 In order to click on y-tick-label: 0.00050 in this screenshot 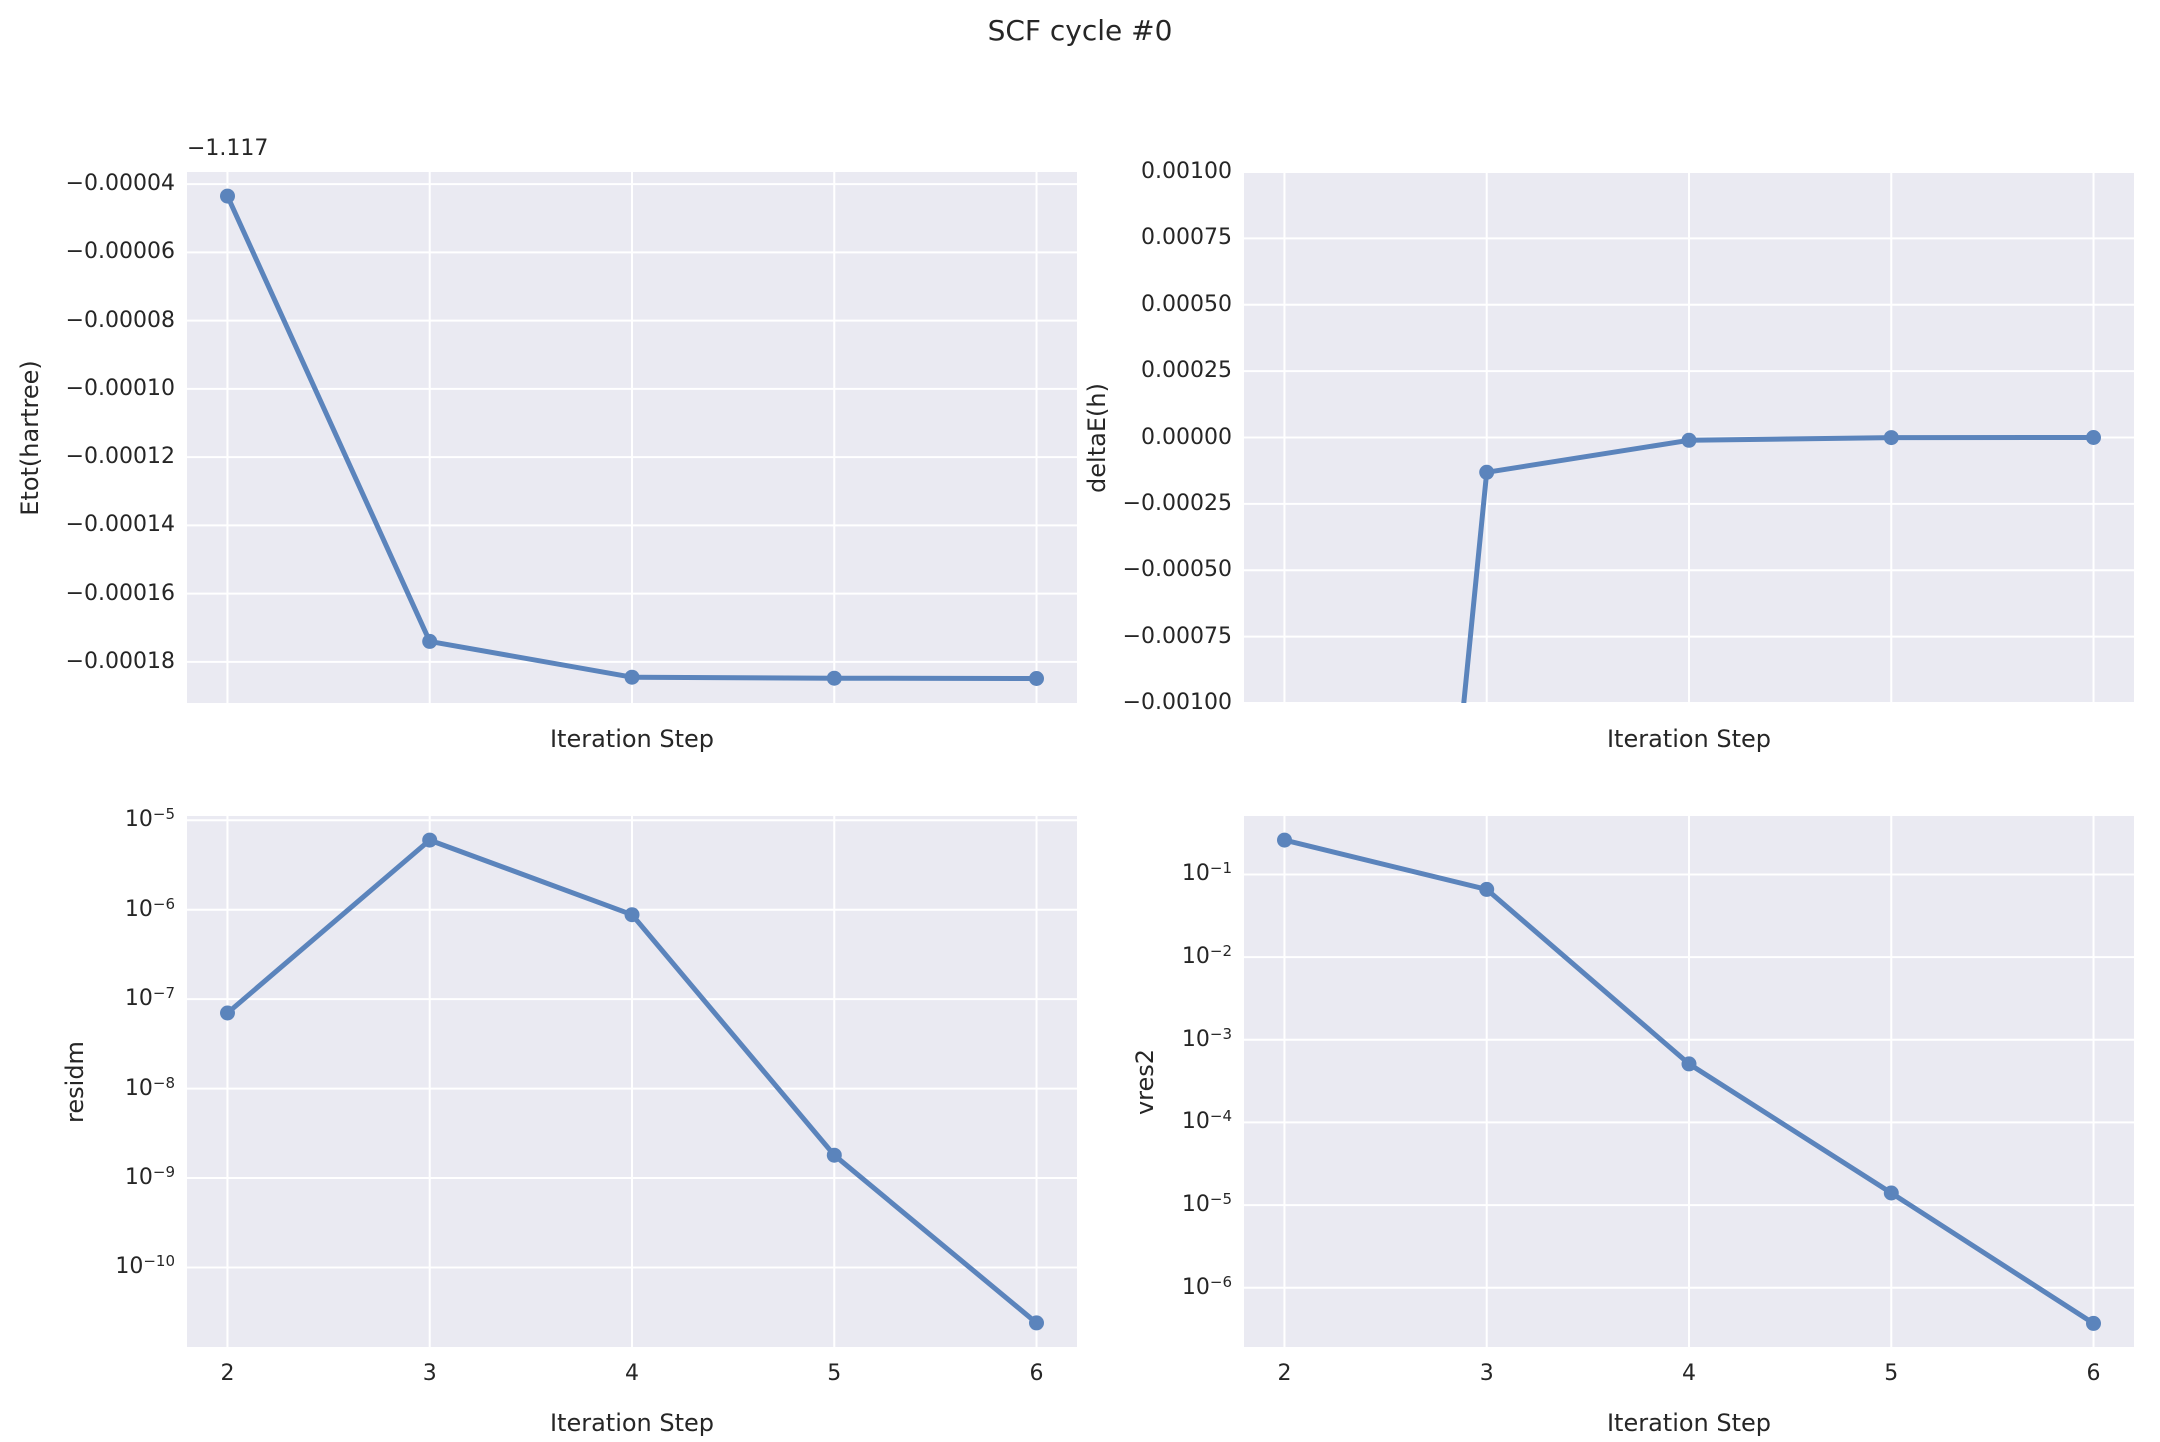, I will do `click(1186, 304)`.